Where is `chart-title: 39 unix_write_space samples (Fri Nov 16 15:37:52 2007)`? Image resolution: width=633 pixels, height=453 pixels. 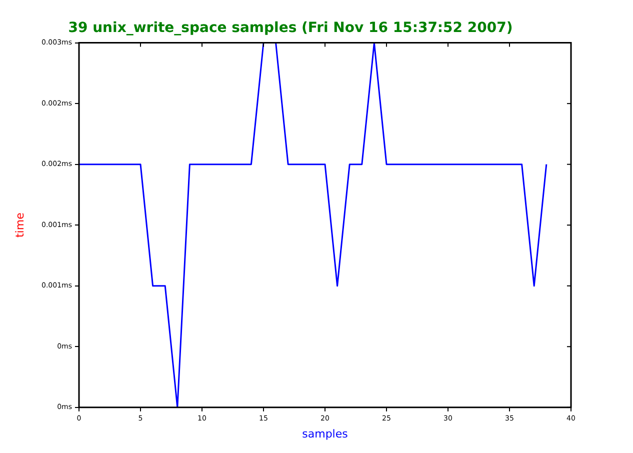
chart-title: 39 unix_write_space samples (Fri Nov 16 15:37:52 2007) is located at coordinates (290, 28).